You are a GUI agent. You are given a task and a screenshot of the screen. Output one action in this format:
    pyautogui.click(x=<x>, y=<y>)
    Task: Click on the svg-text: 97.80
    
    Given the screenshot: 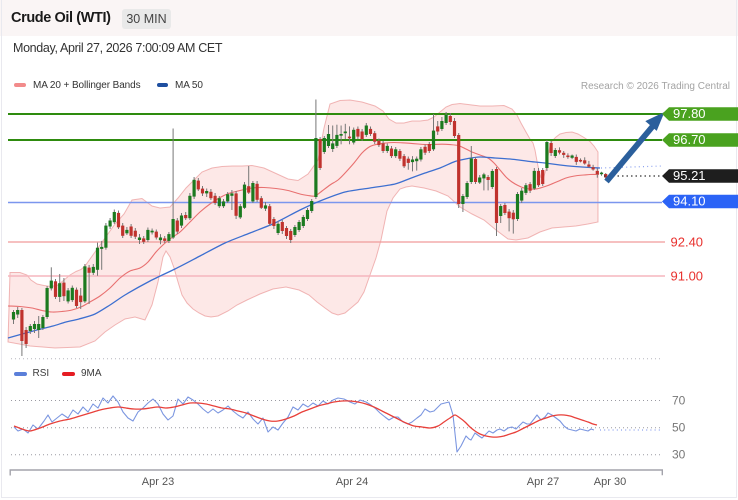 What is the action you would take?
    pyautogui.click(x=689, y=113)
    